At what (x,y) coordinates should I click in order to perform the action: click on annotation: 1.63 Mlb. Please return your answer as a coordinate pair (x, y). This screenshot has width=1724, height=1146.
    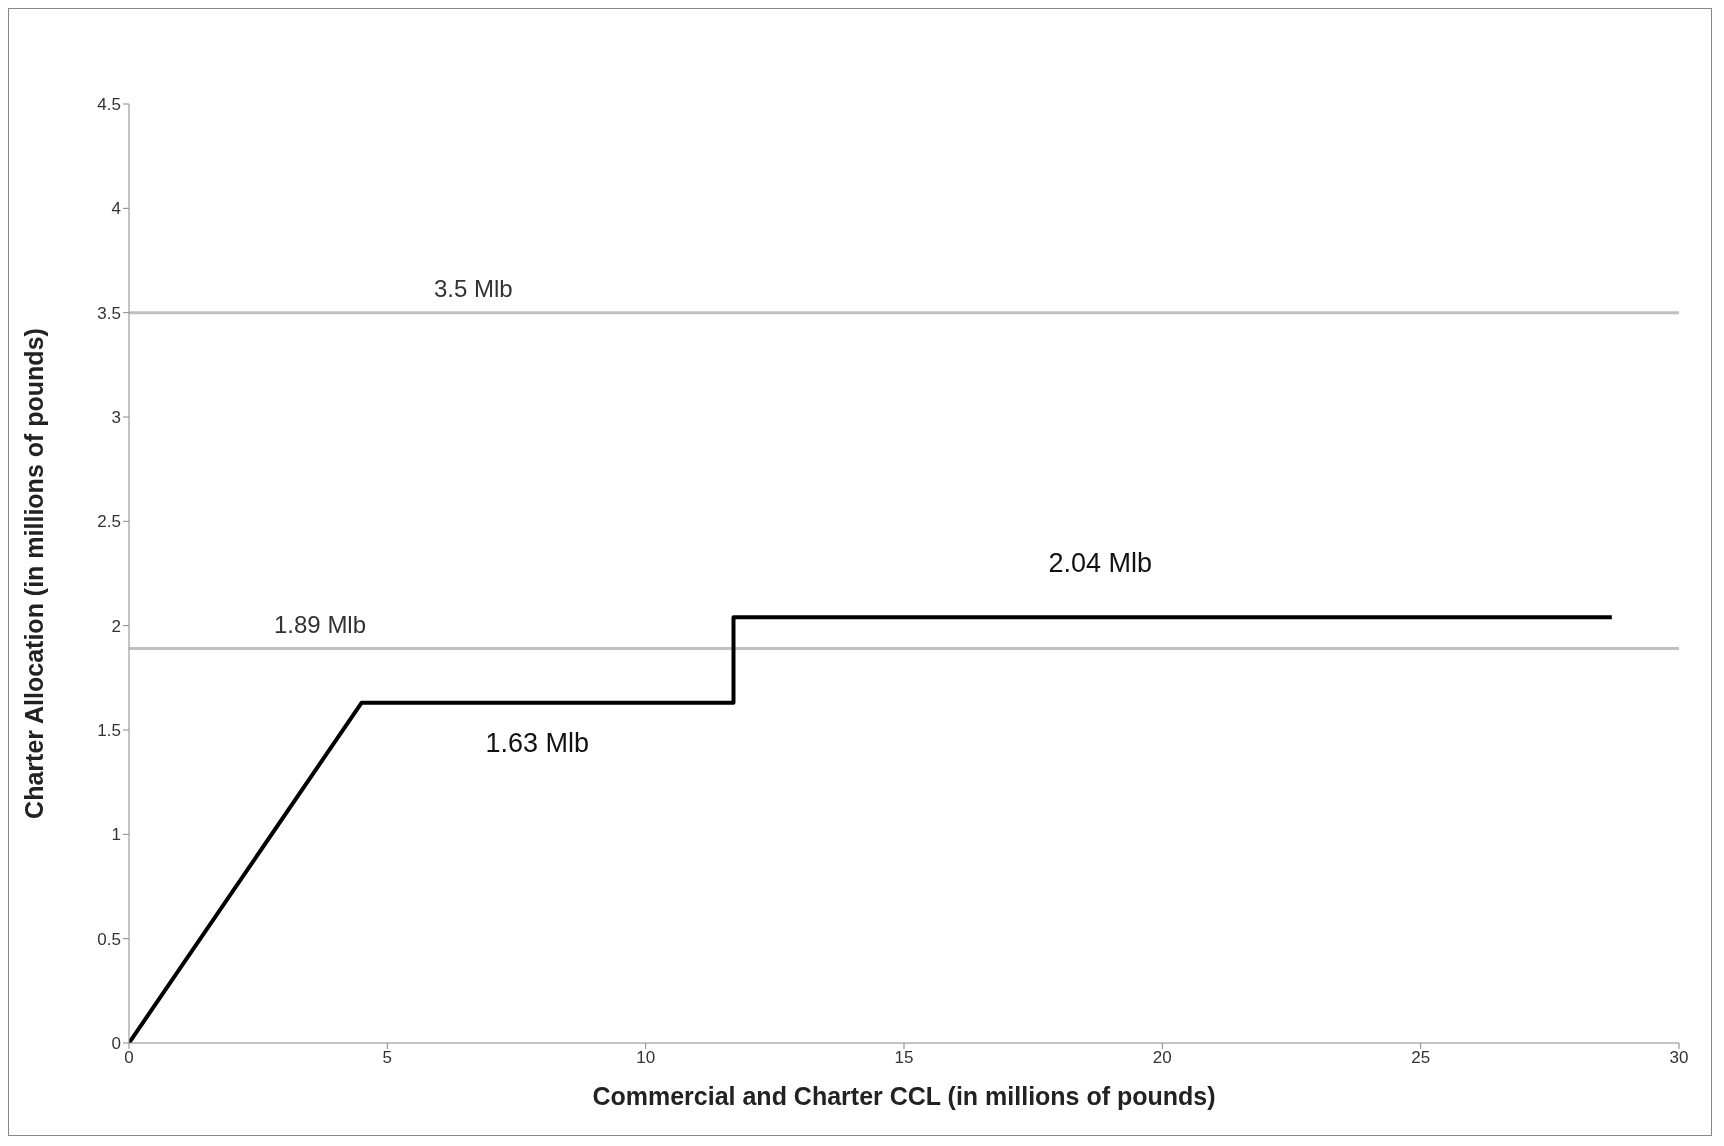
    Looking at the image, I should click on (537, 743).